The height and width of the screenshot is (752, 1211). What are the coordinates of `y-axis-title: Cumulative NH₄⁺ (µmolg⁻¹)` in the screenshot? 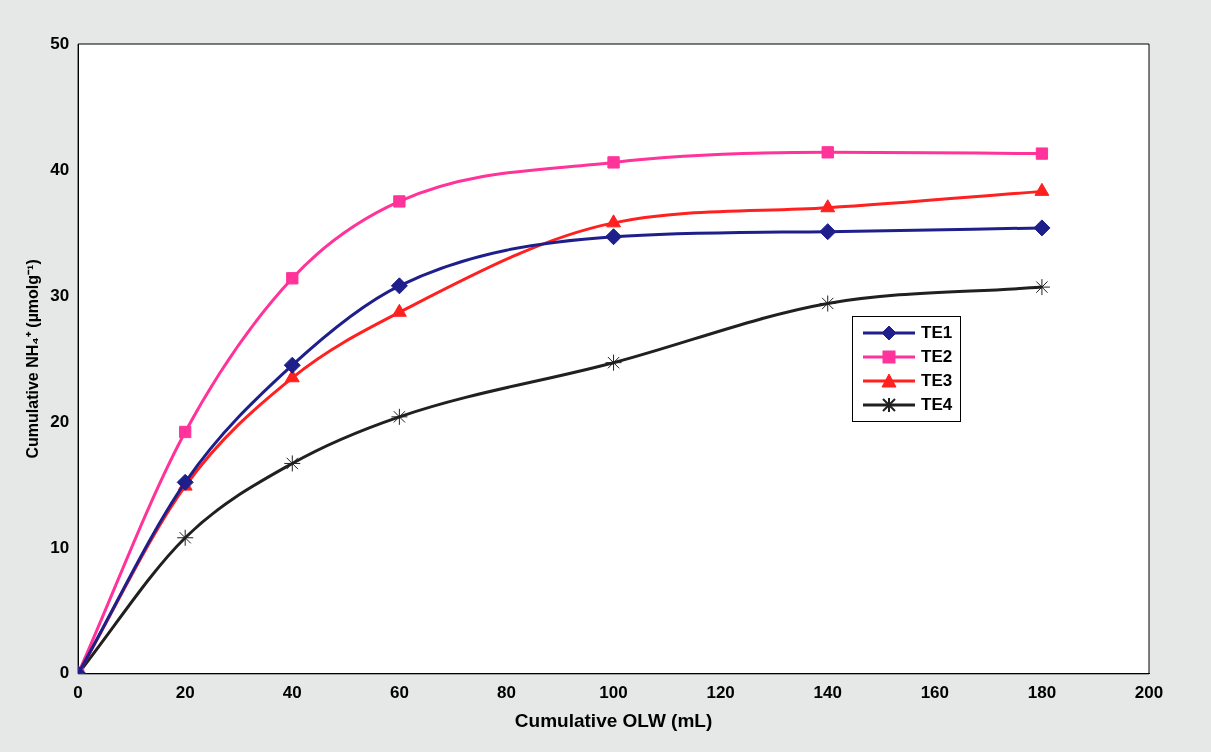 It's located at (33, 359).